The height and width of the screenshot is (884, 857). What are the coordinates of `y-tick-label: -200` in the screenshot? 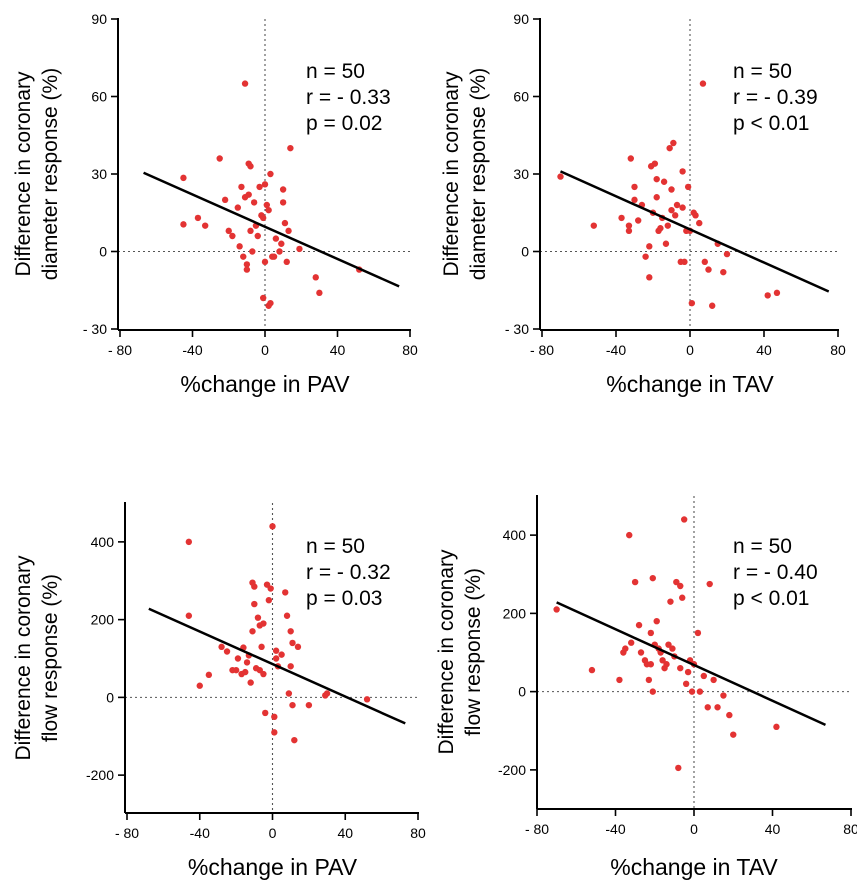 It's located at (512, 770).